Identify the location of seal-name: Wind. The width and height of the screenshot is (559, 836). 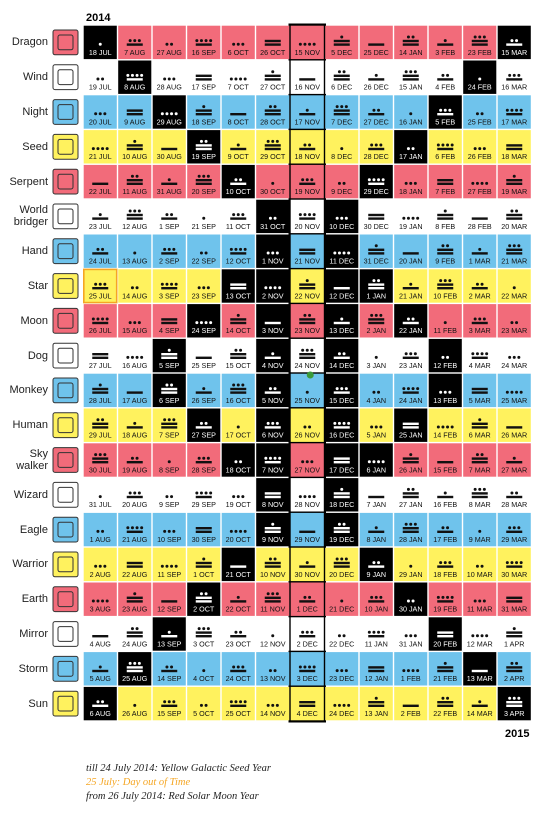
(35, 77).